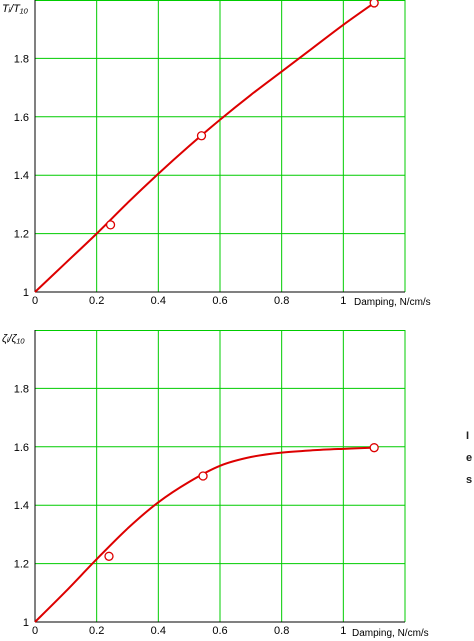 The image size is (474, 641). Describe the element at coordinates (281, 301) in the screenshot. I see `x-tick-label-top-4: 0.8` at that location.